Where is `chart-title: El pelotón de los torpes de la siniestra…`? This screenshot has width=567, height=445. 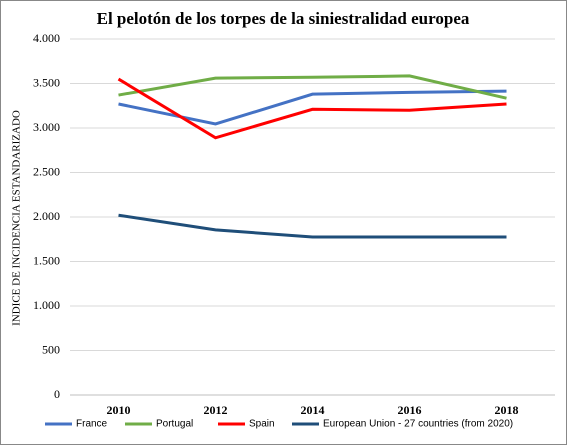 chart-title: El pelotón de los torpes de la siniestra… is located at coordinates (283, 18).